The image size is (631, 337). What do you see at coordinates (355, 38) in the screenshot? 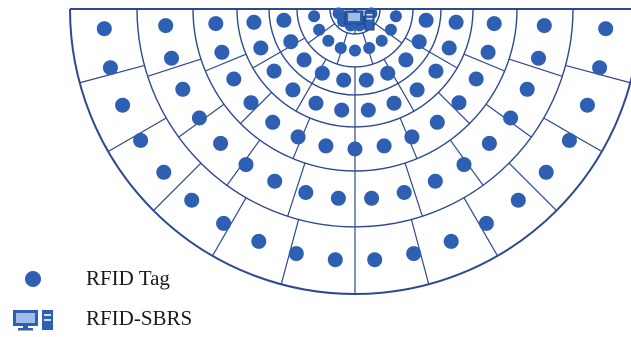
I see `ring-arc` at bounding box center [355, 38].